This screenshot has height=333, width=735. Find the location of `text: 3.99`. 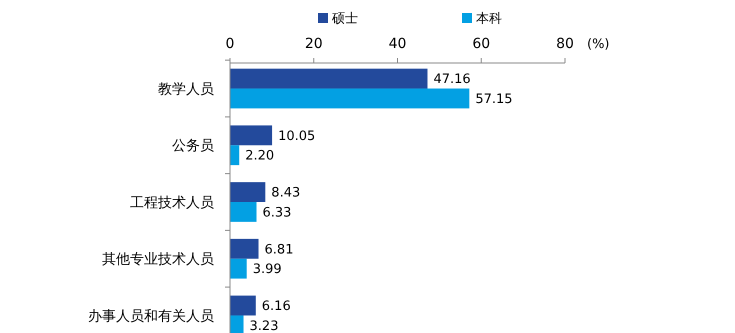

text: 3.99 is located at coordinates (267, 270).